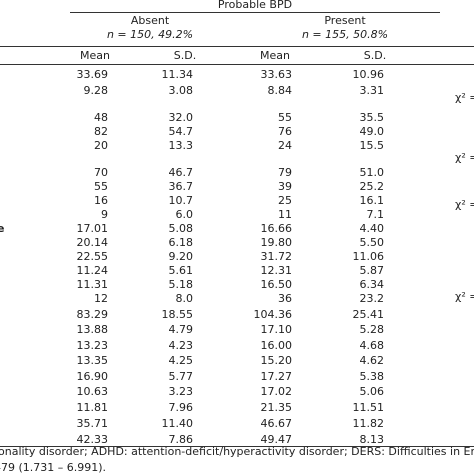  What do you see at coordinates (181, 360) in the screenshot?
I see `table-cell: 4.25` at bounding box center [181, 360].